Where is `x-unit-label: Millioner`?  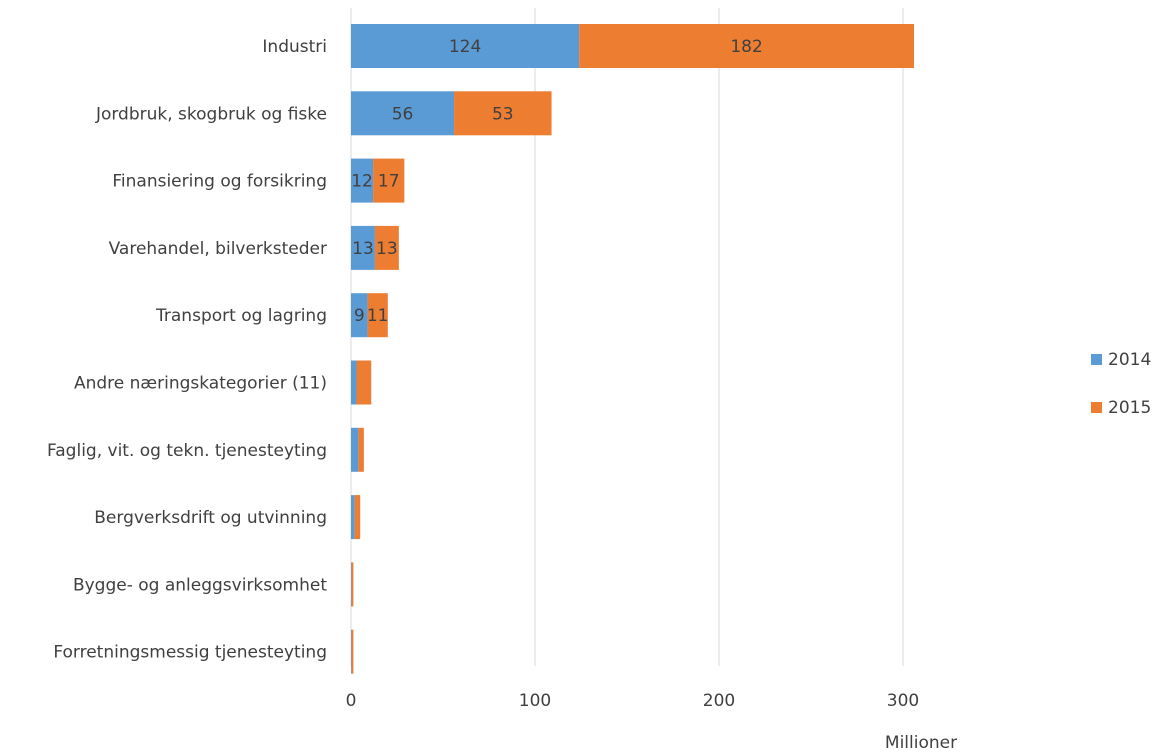
x-unit-label: Millioner is located at coordinates (921, 743).